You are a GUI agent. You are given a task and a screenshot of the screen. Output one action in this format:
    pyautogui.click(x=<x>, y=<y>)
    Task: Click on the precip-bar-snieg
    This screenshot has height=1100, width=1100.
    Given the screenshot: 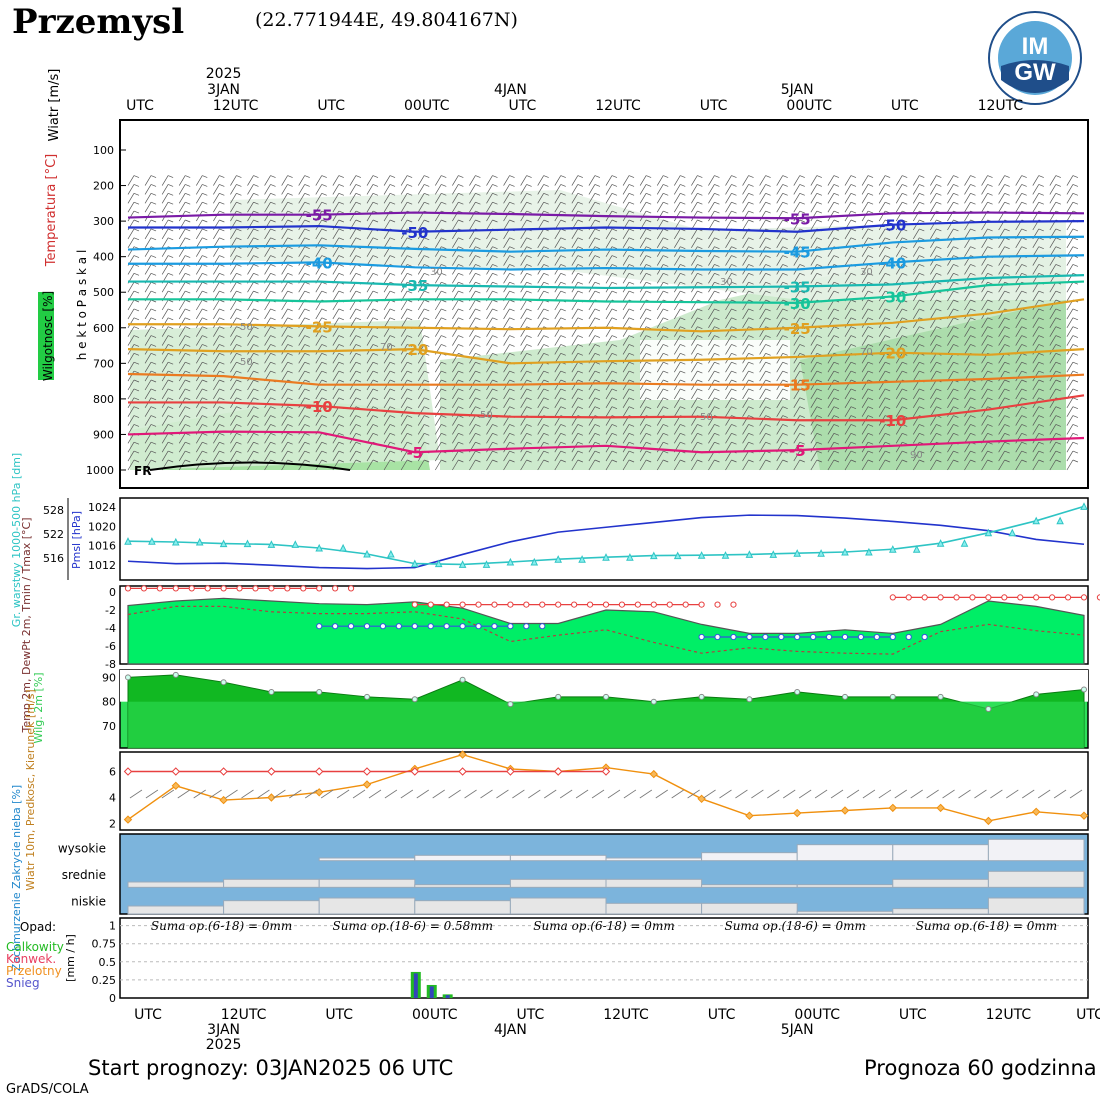 What is the action you would take?
    pyautogui.click(x=447, y=996)
    